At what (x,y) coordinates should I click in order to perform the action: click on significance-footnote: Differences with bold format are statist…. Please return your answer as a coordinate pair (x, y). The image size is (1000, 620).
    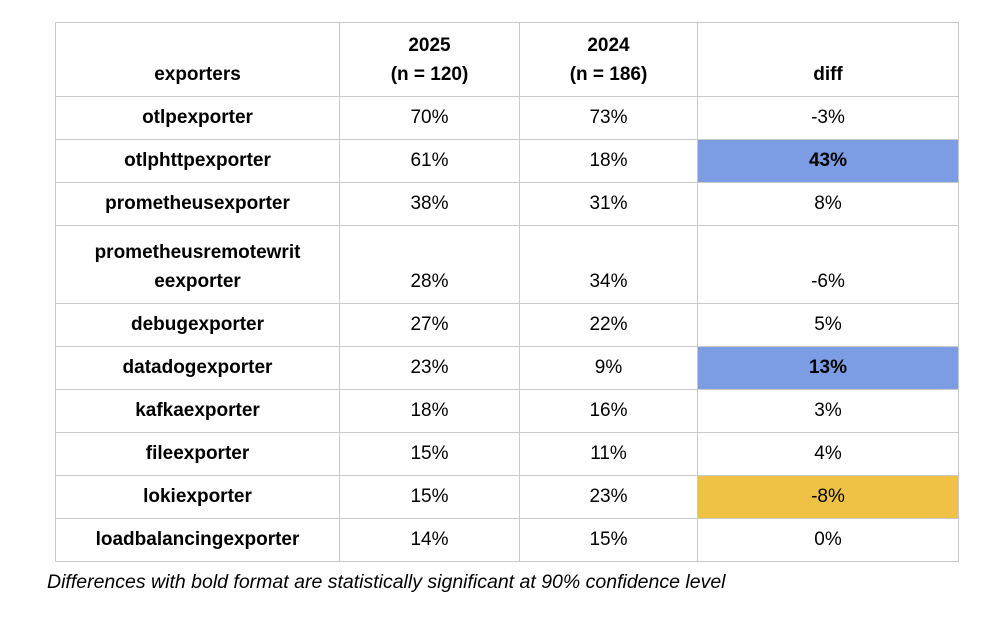
    Looking at the image, I should click on (386, 582).